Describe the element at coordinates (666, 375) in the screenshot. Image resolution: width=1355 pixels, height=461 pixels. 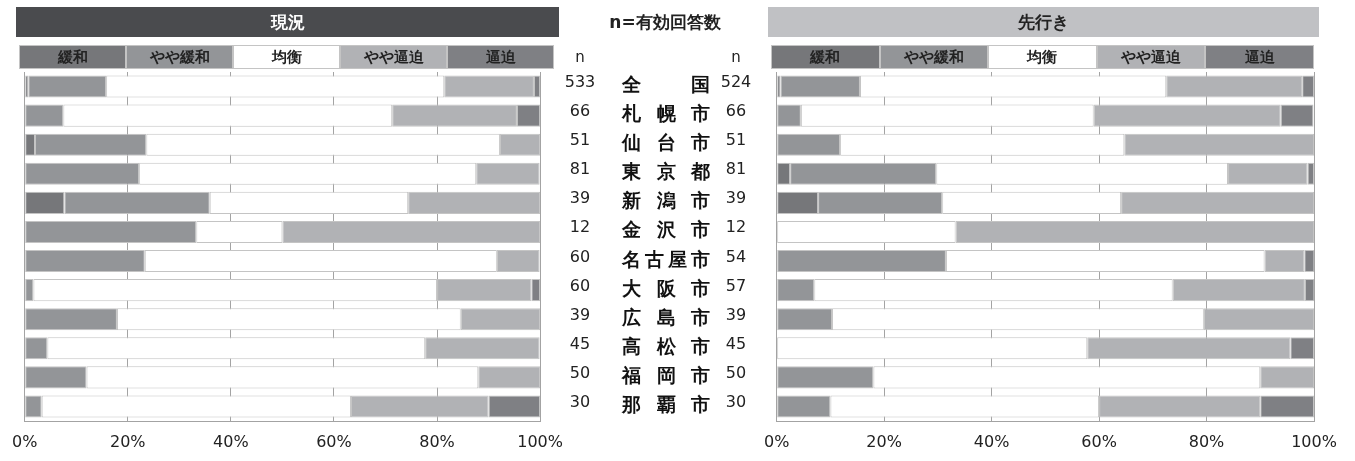
I see `category-label: 福岡市` at that location.